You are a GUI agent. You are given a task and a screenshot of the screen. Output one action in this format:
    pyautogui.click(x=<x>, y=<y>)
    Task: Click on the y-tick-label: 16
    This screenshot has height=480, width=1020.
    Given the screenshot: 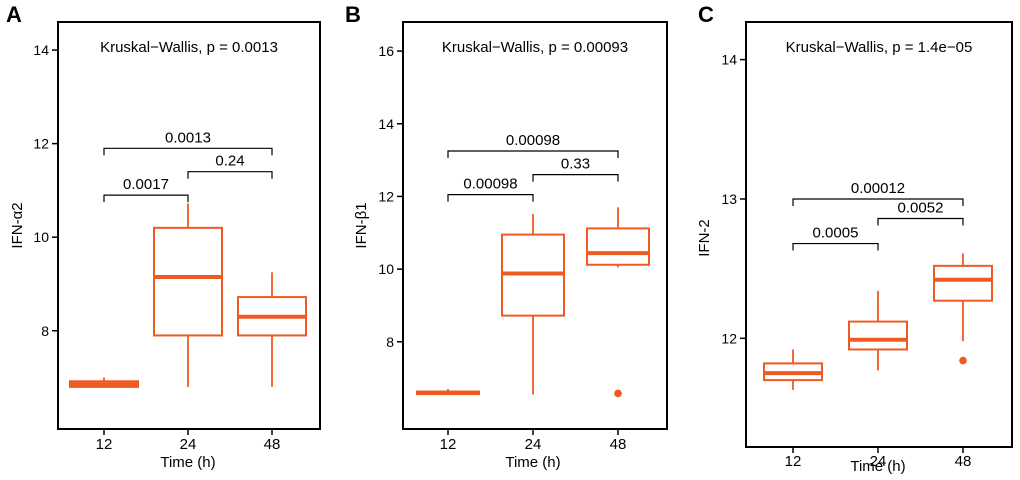 What is the action you would take?
    pyautogui.click(x=386, y=51)
    